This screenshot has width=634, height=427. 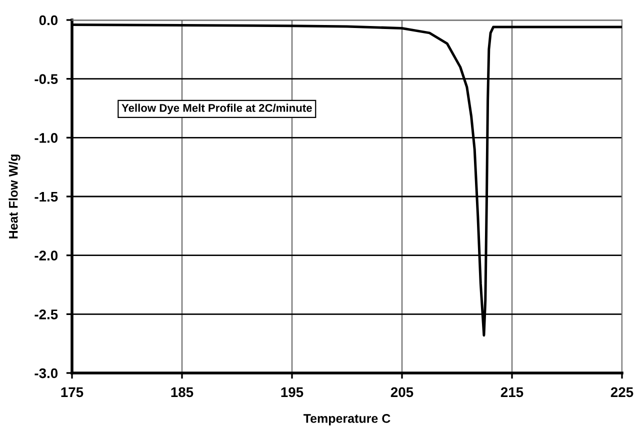 What do you see at coordinates (46, 197) in the screenshot?
I see `y-tick-label: -1.5` at bounding box center [46, 197].